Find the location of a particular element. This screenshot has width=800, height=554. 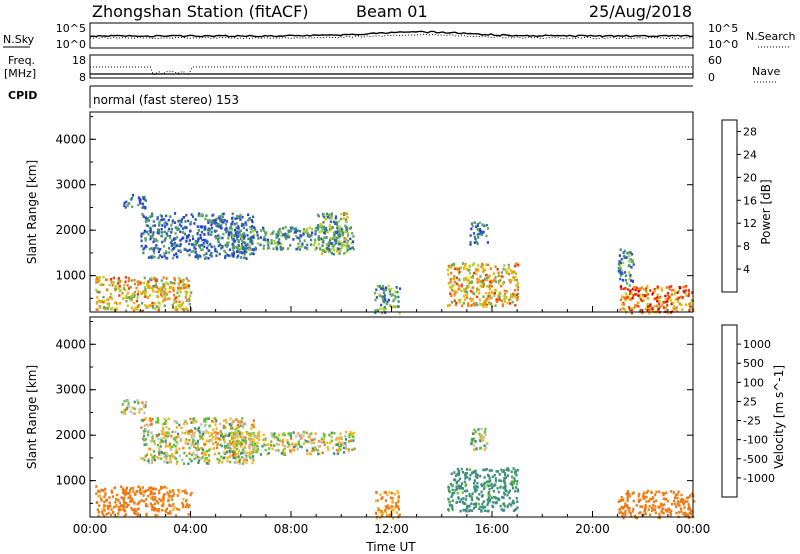

freq-unit-label: [MHz] is located at coordinates (20, 73).